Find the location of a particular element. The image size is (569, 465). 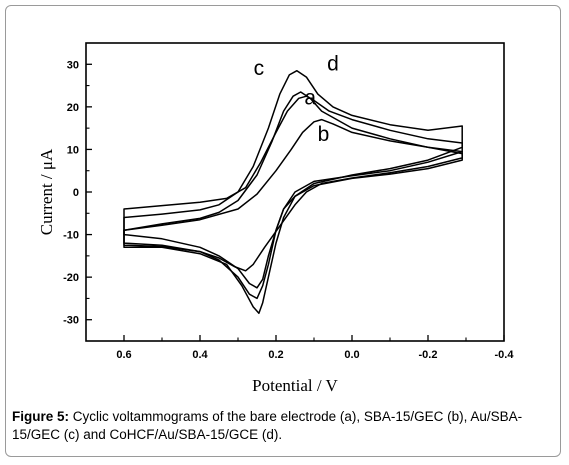

x-tick-label: 0.4 is located at coordinates (200, 355).